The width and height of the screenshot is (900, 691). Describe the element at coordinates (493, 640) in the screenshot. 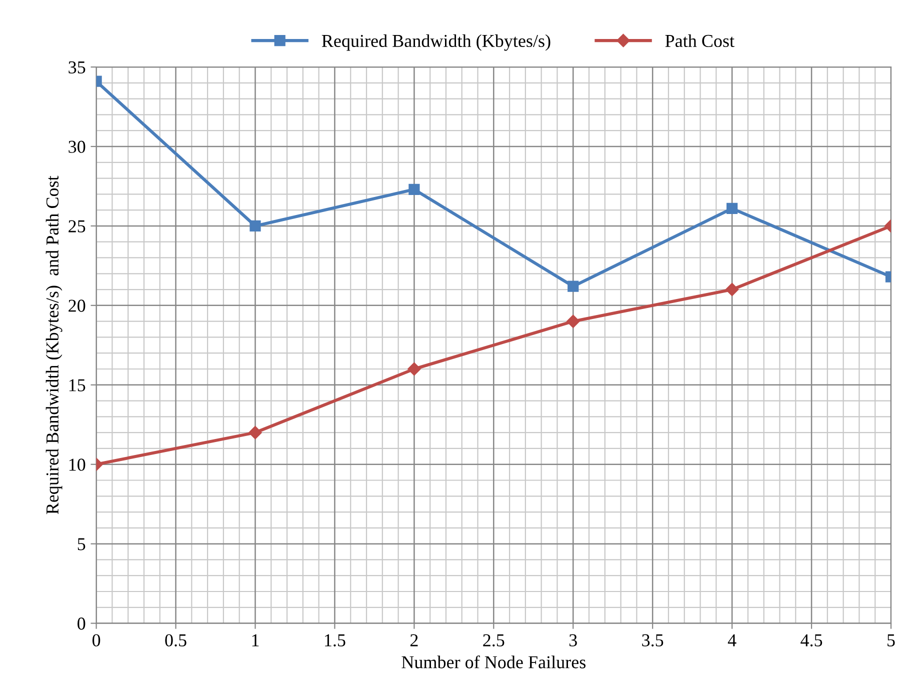

I see `x-tick-label: 2.5` at that location.